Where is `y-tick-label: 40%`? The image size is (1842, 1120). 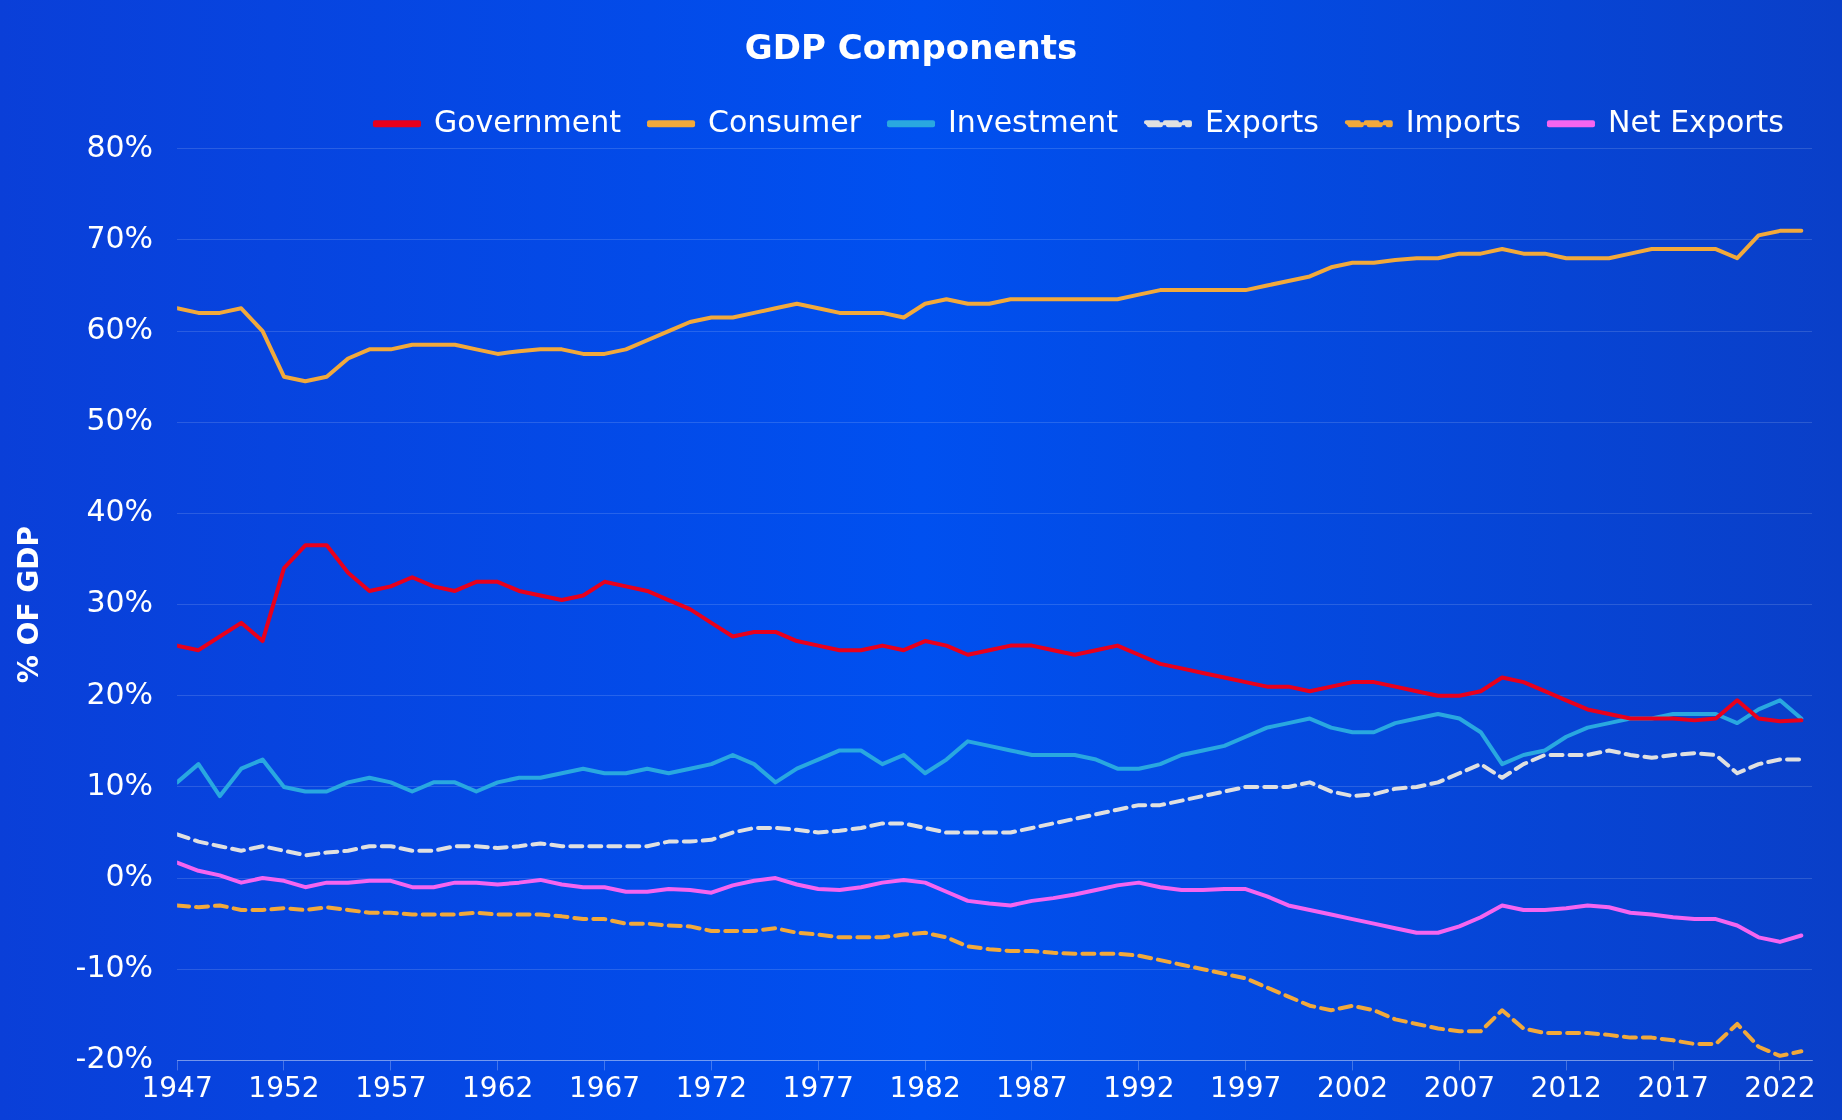
y-tick-label: 40% is located at coordinates (120, 511).